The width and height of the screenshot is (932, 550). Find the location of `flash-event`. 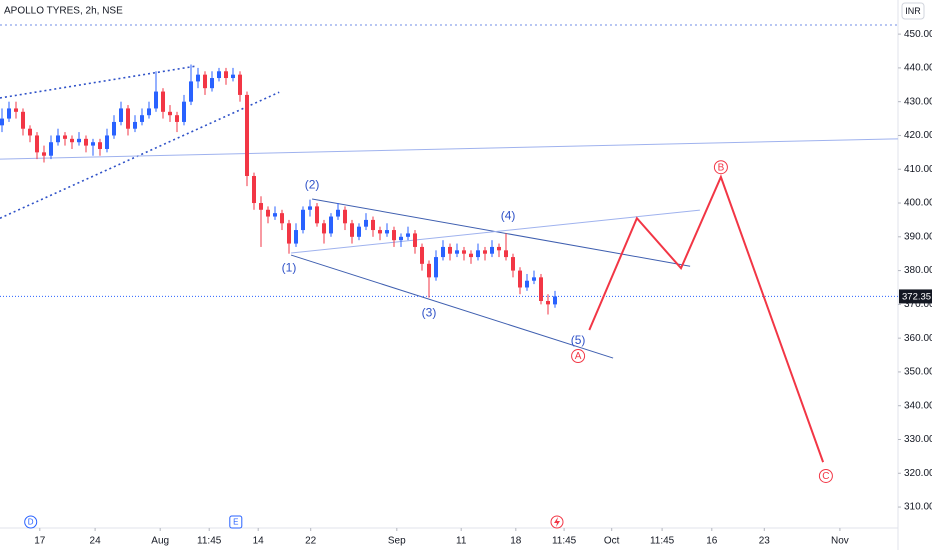

flash-event is located at coordinates (557, 522).